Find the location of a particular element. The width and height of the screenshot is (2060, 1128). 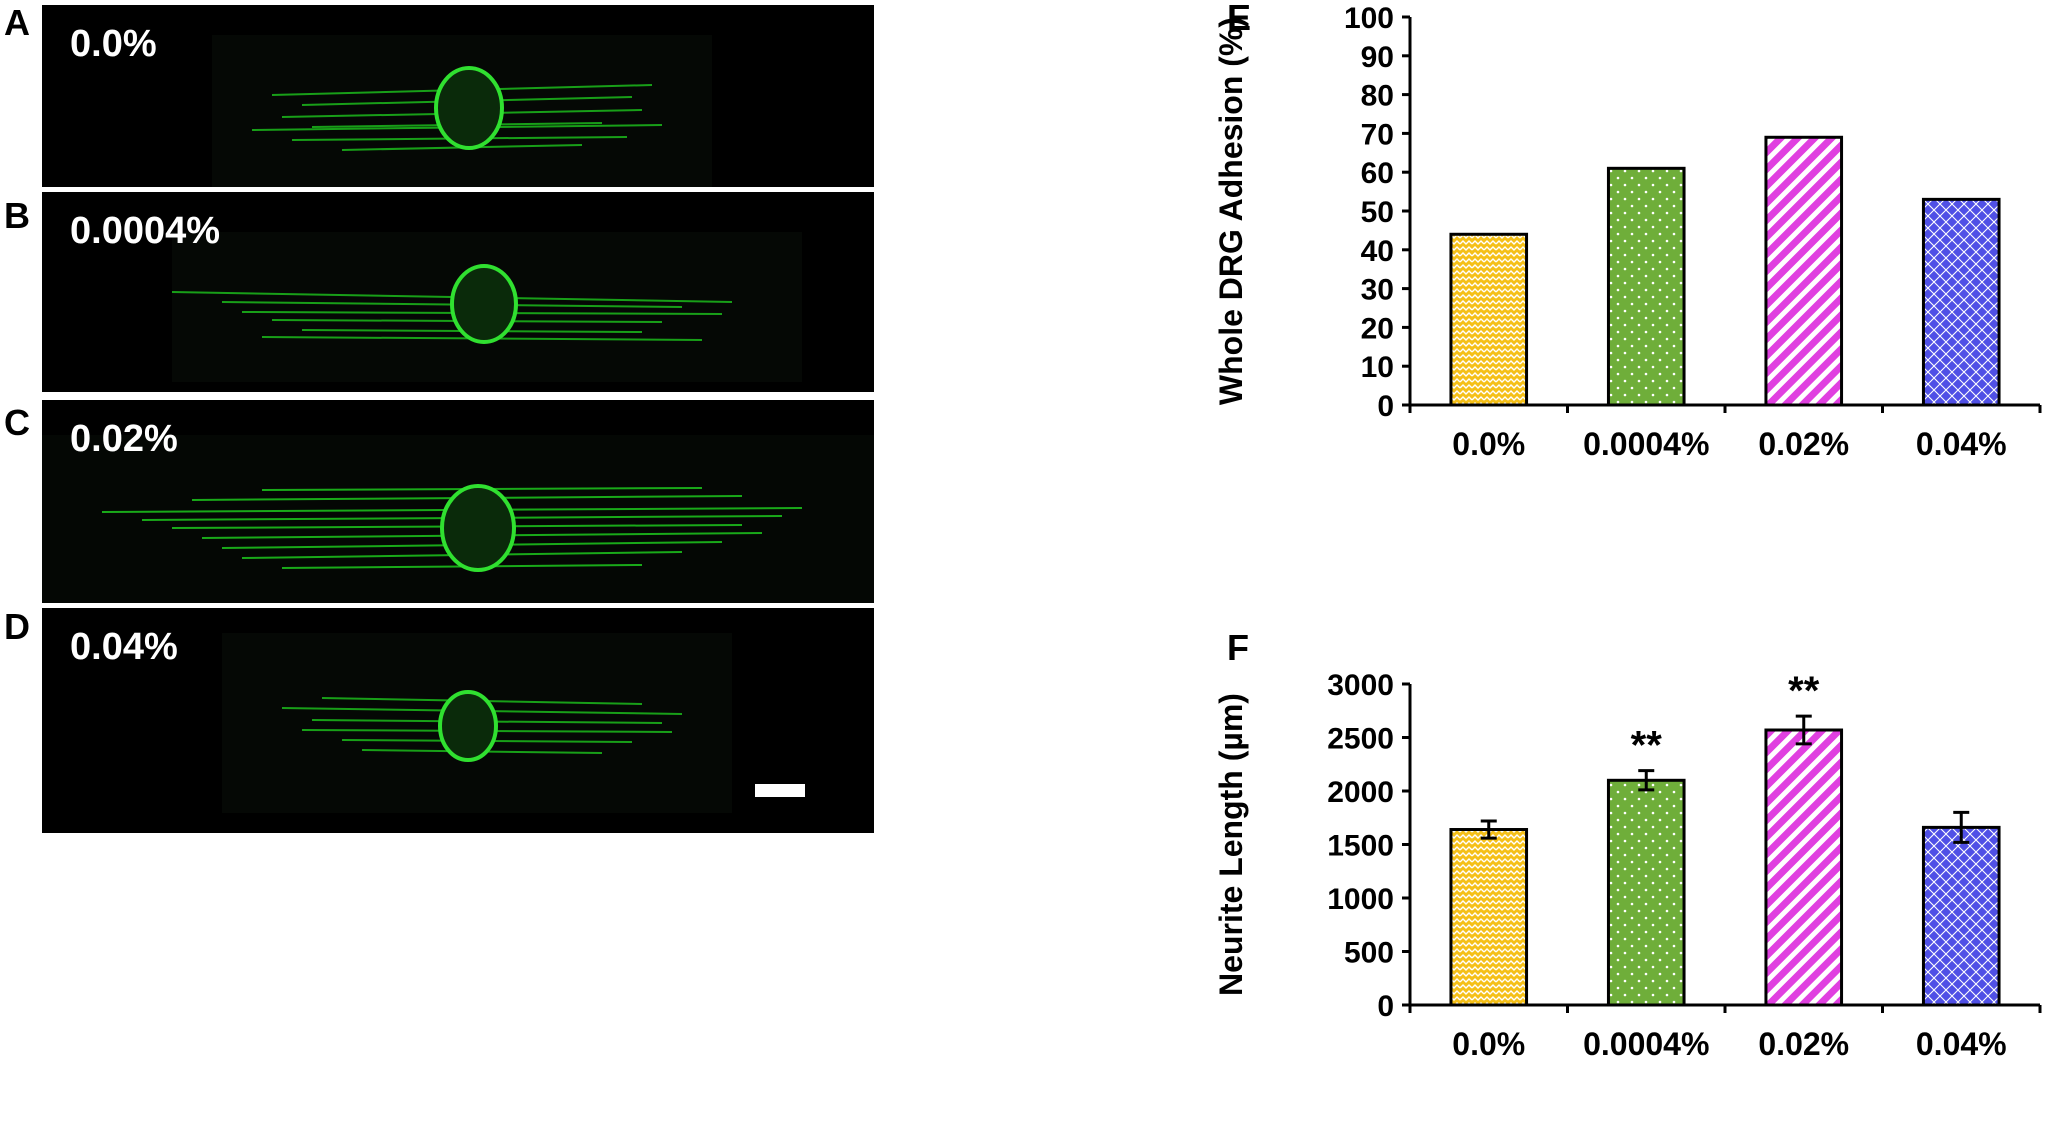

chart-e-y-tick-label: 90 is located at coordinates (1377, 57).